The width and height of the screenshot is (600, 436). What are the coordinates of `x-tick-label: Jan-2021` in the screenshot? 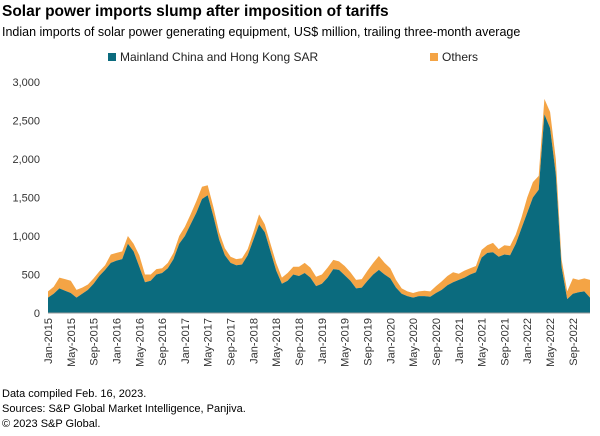 It's located at (460, 341).